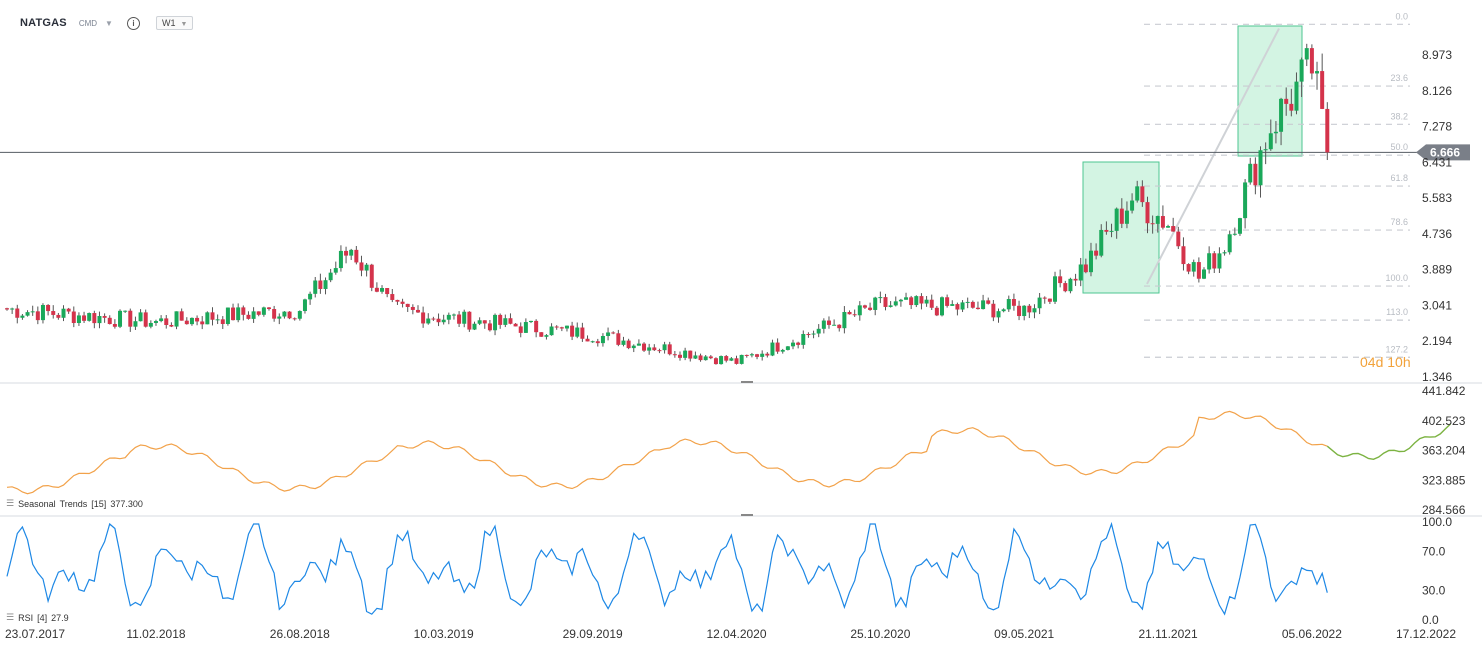 The height and width of the screenshot is (650, 1482). Describe the element at coordinates (43, 23) in the screenshot. I see `symbol-name: NATGAS` at that location.